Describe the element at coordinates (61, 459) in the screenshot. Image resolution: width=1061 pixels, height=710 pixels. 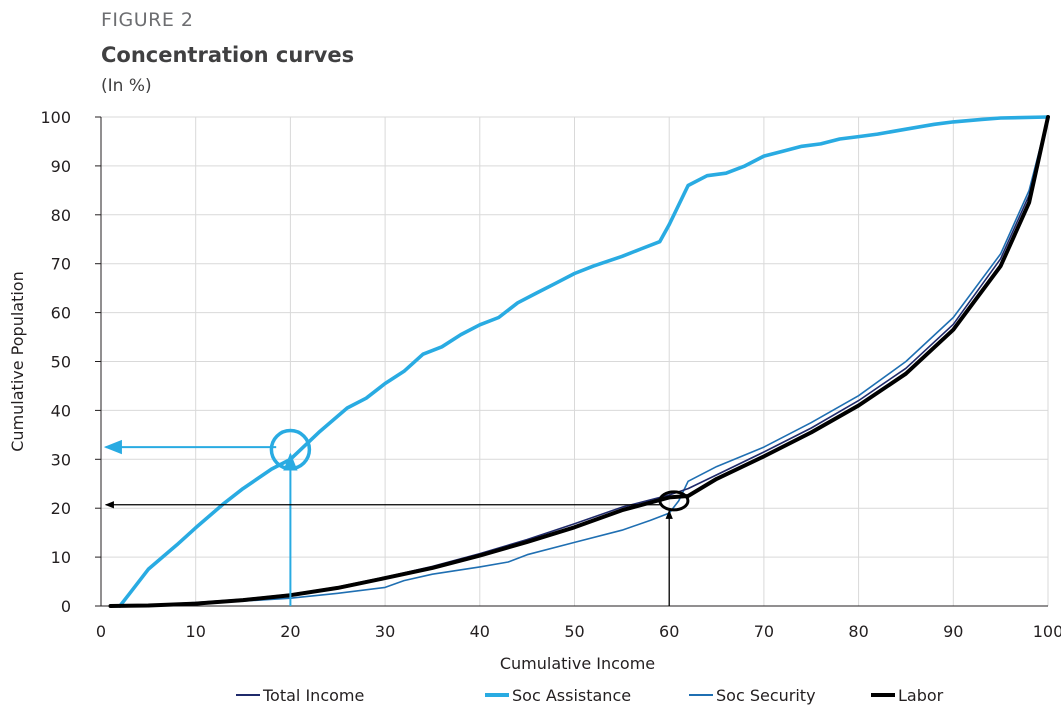
I see `y-tick-label: 30` at that location.